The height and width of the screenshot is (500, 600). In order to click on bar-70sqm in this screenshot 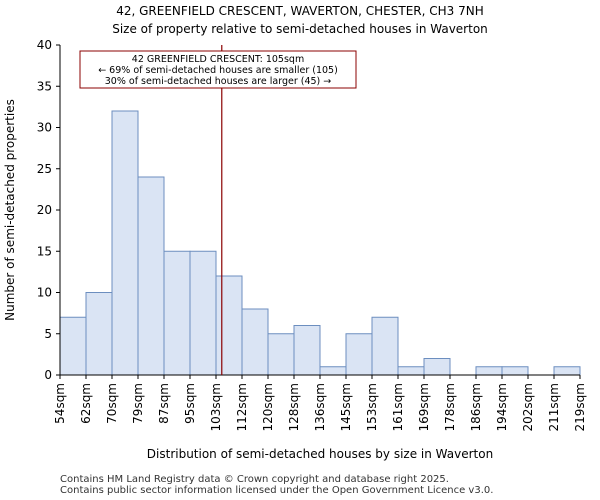, I will do `click(125, 243)`.